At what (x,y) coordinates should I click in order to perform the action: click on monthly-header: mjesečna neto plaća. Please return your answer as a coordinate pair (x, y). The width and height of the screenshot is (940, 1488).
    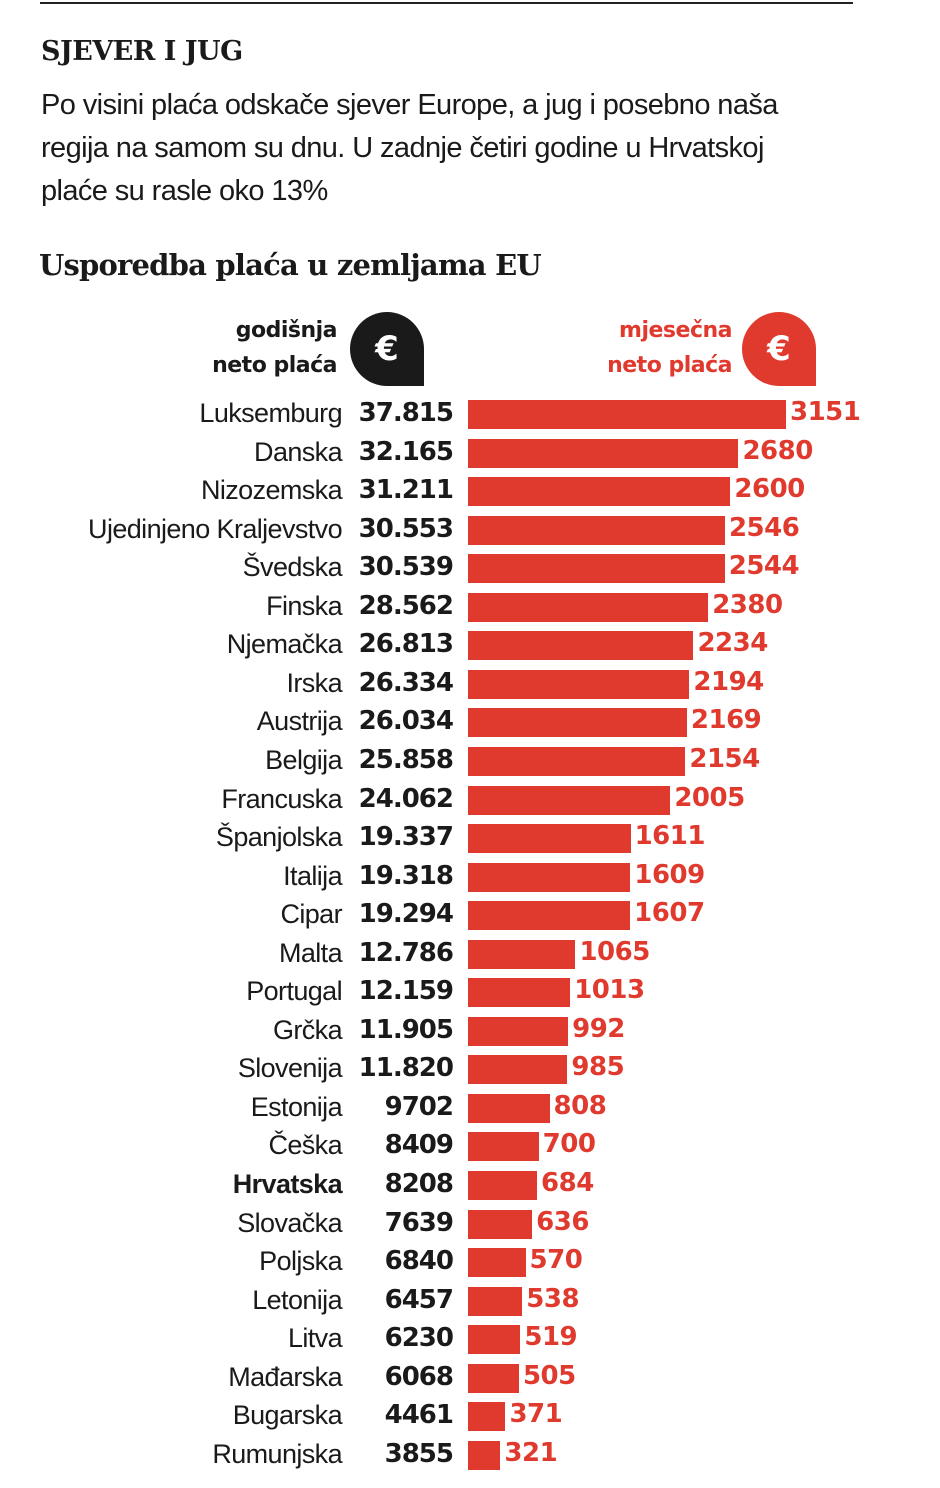
    Looking at the image, I should click on (669, 348).